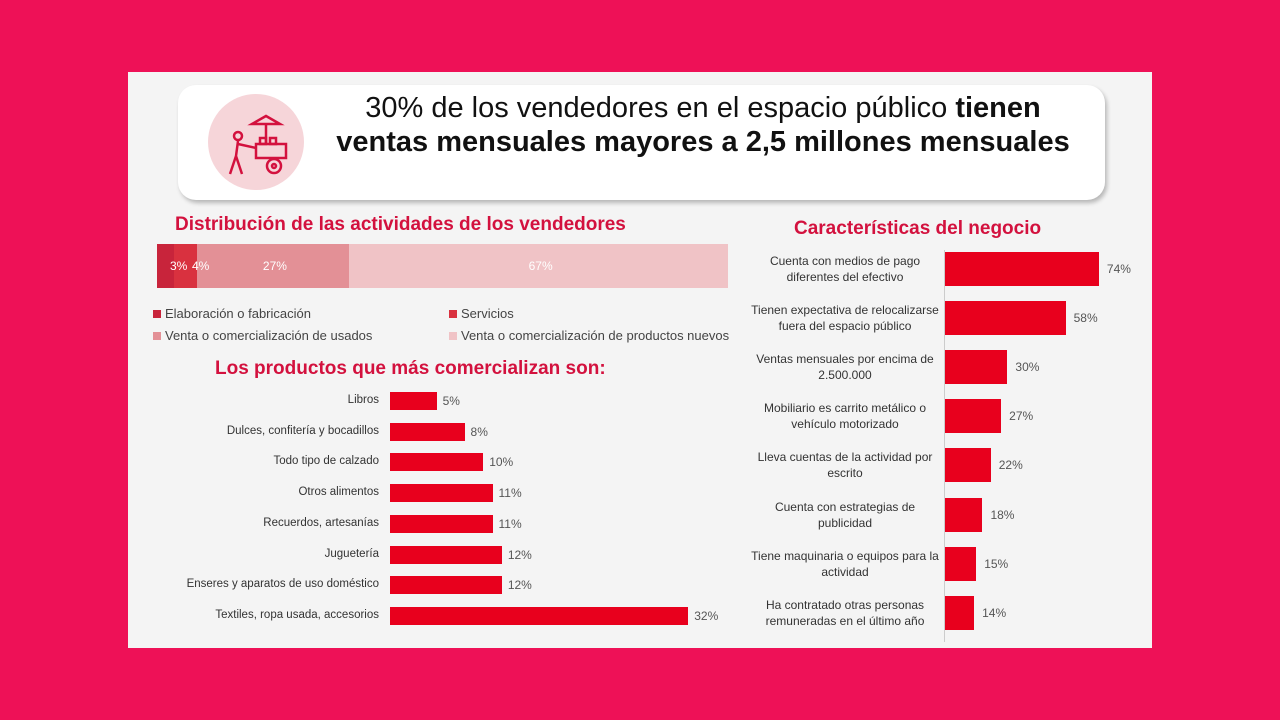  I want to click on stack-segment-label: 3%, so click(179, 266).